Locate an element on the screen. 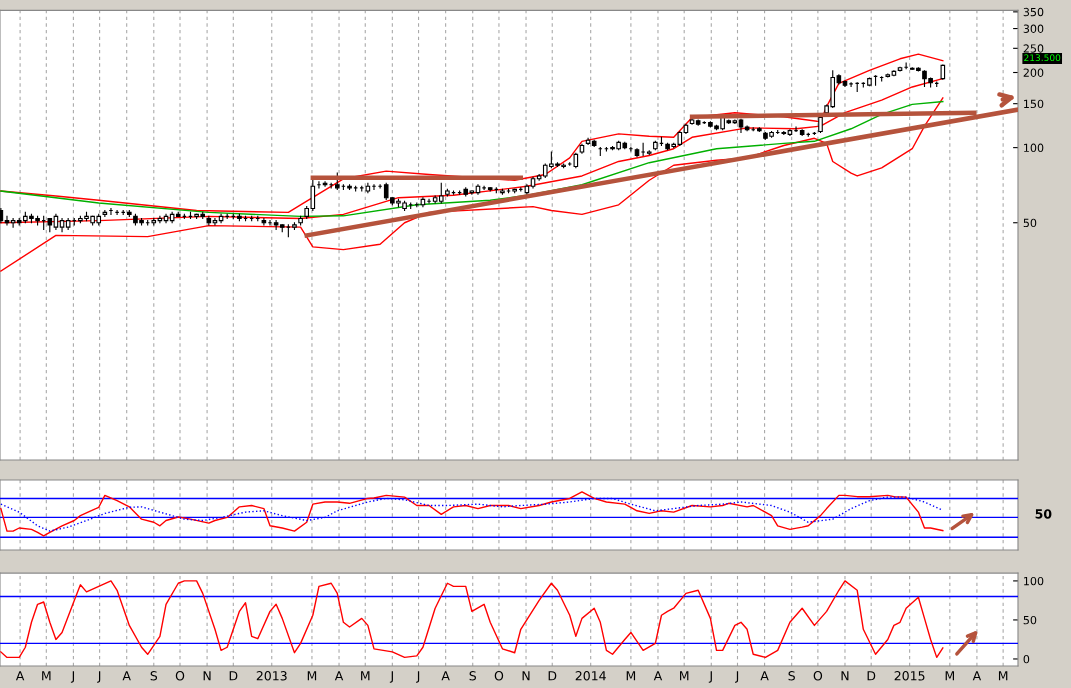 The width and height of the screenshot is (1071, 688). y-tick-label: 350 is located at coordinates (1033, 12).